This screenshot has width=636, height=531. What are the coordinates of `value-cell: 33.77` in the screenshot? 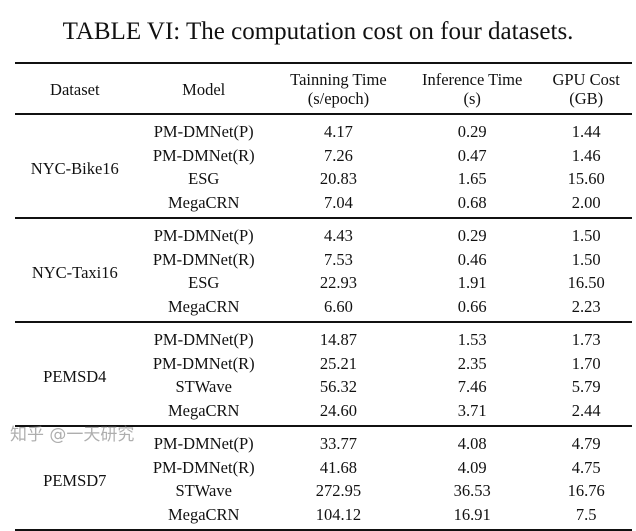 It's located at (338, 443).